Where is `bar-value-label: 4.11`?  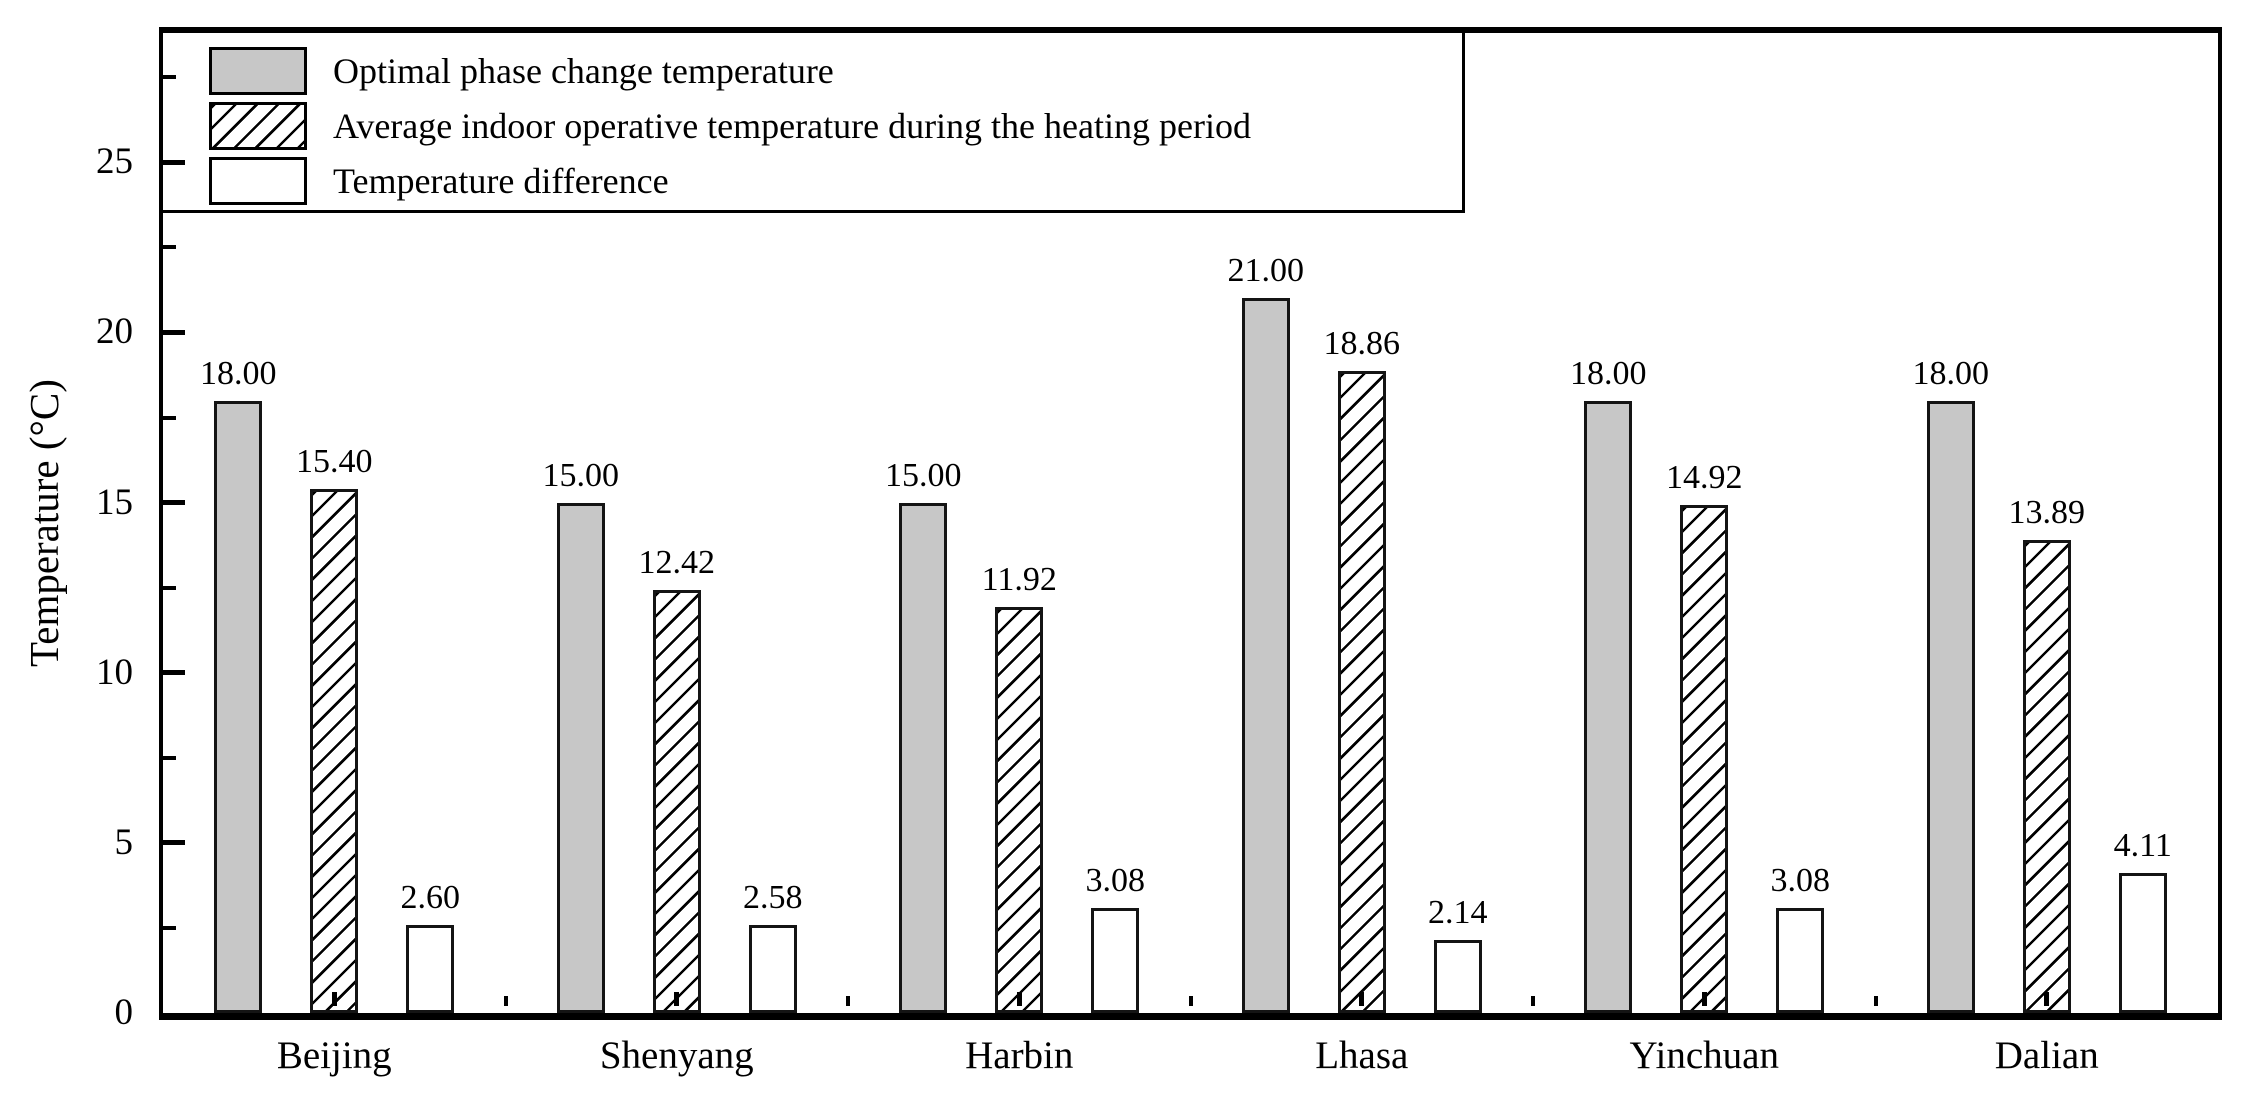
bar-value-label: 4.11 is located at coordinates (2142, 846).